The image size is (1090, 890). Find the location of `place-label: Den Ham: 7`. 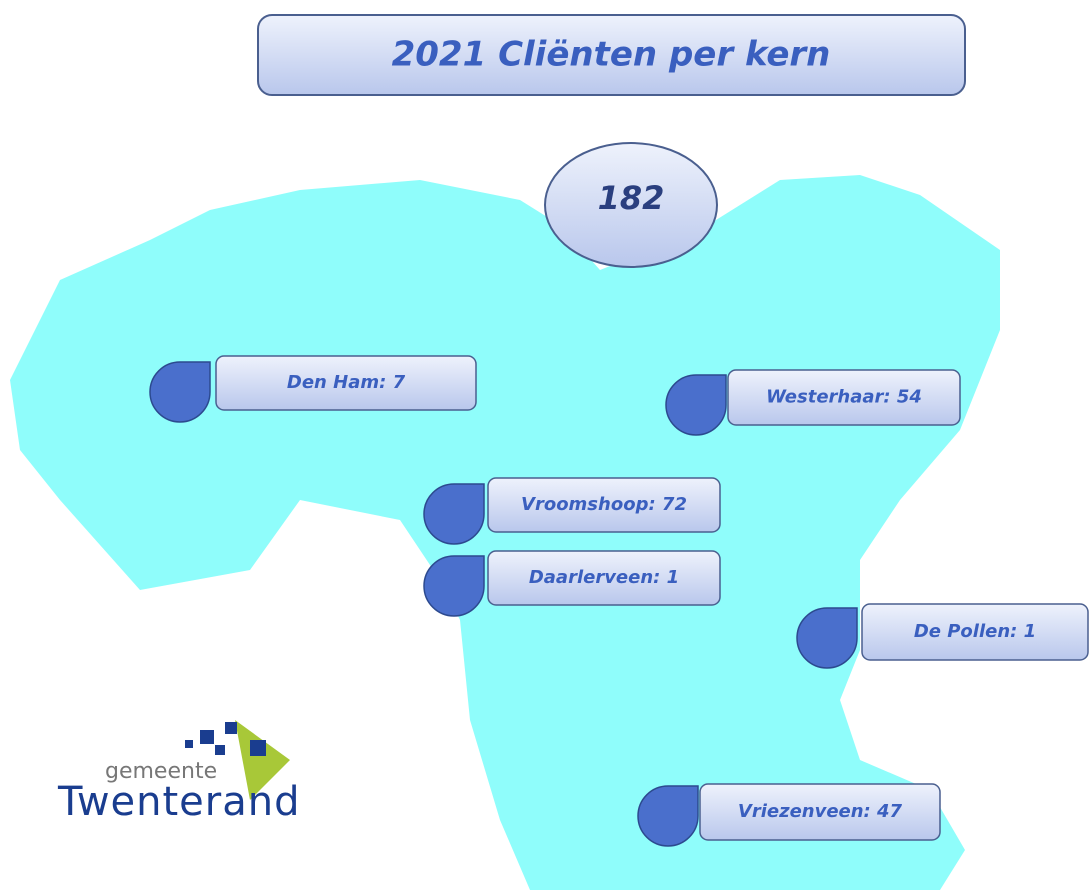

place-label: Den Ham: 7 is located at coordinates (346, 382).